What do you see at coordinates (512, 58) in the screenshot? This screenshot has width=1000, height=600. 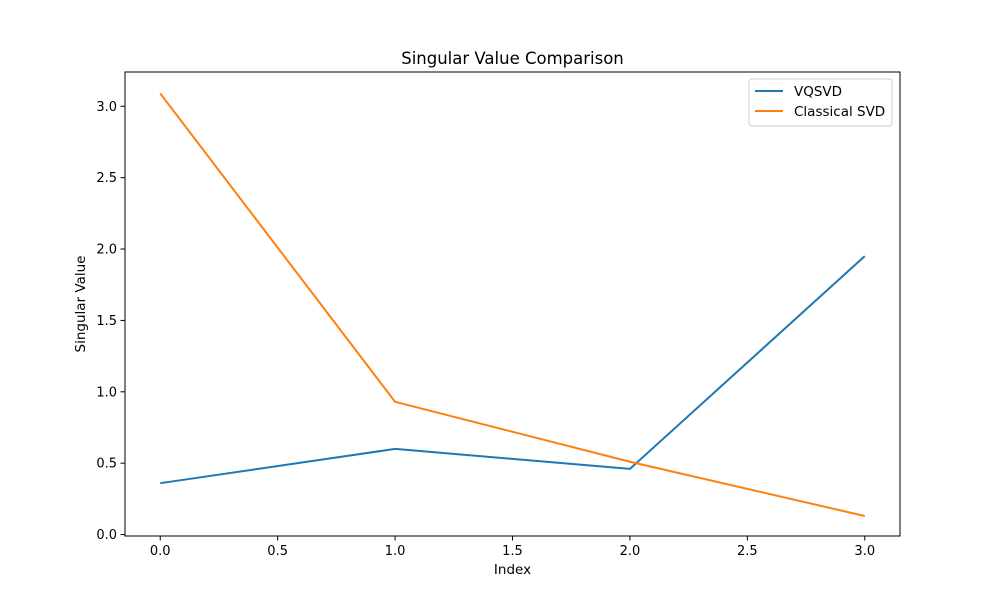 I see `chart-title: Singular Value Comparison` at bounding box center [512, 58].